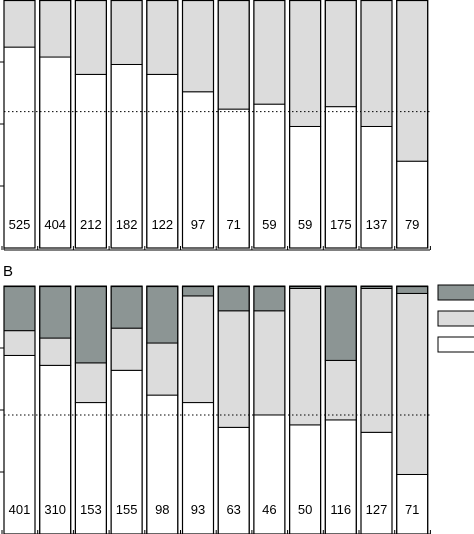 The image size is (474, 534). What do you see at coordinates (91, 509) in the screenshot?
I see `bar-count-label: 153` at bounding box center [91, 509].